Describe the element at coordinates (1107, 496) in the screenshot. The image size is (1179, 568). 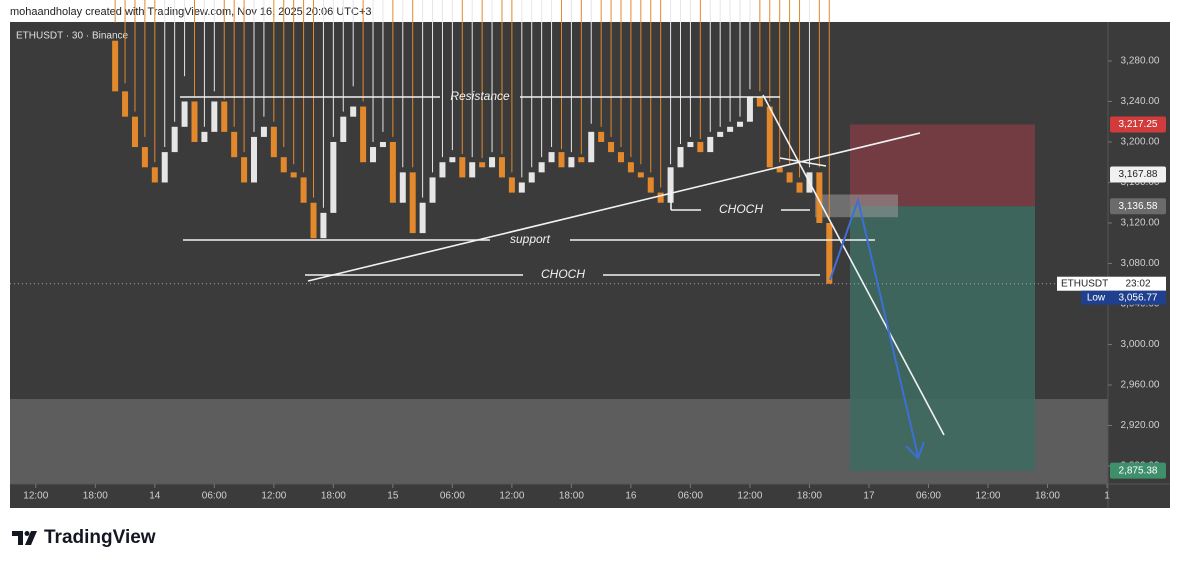
I see `x-tick-label: 1` at that location.